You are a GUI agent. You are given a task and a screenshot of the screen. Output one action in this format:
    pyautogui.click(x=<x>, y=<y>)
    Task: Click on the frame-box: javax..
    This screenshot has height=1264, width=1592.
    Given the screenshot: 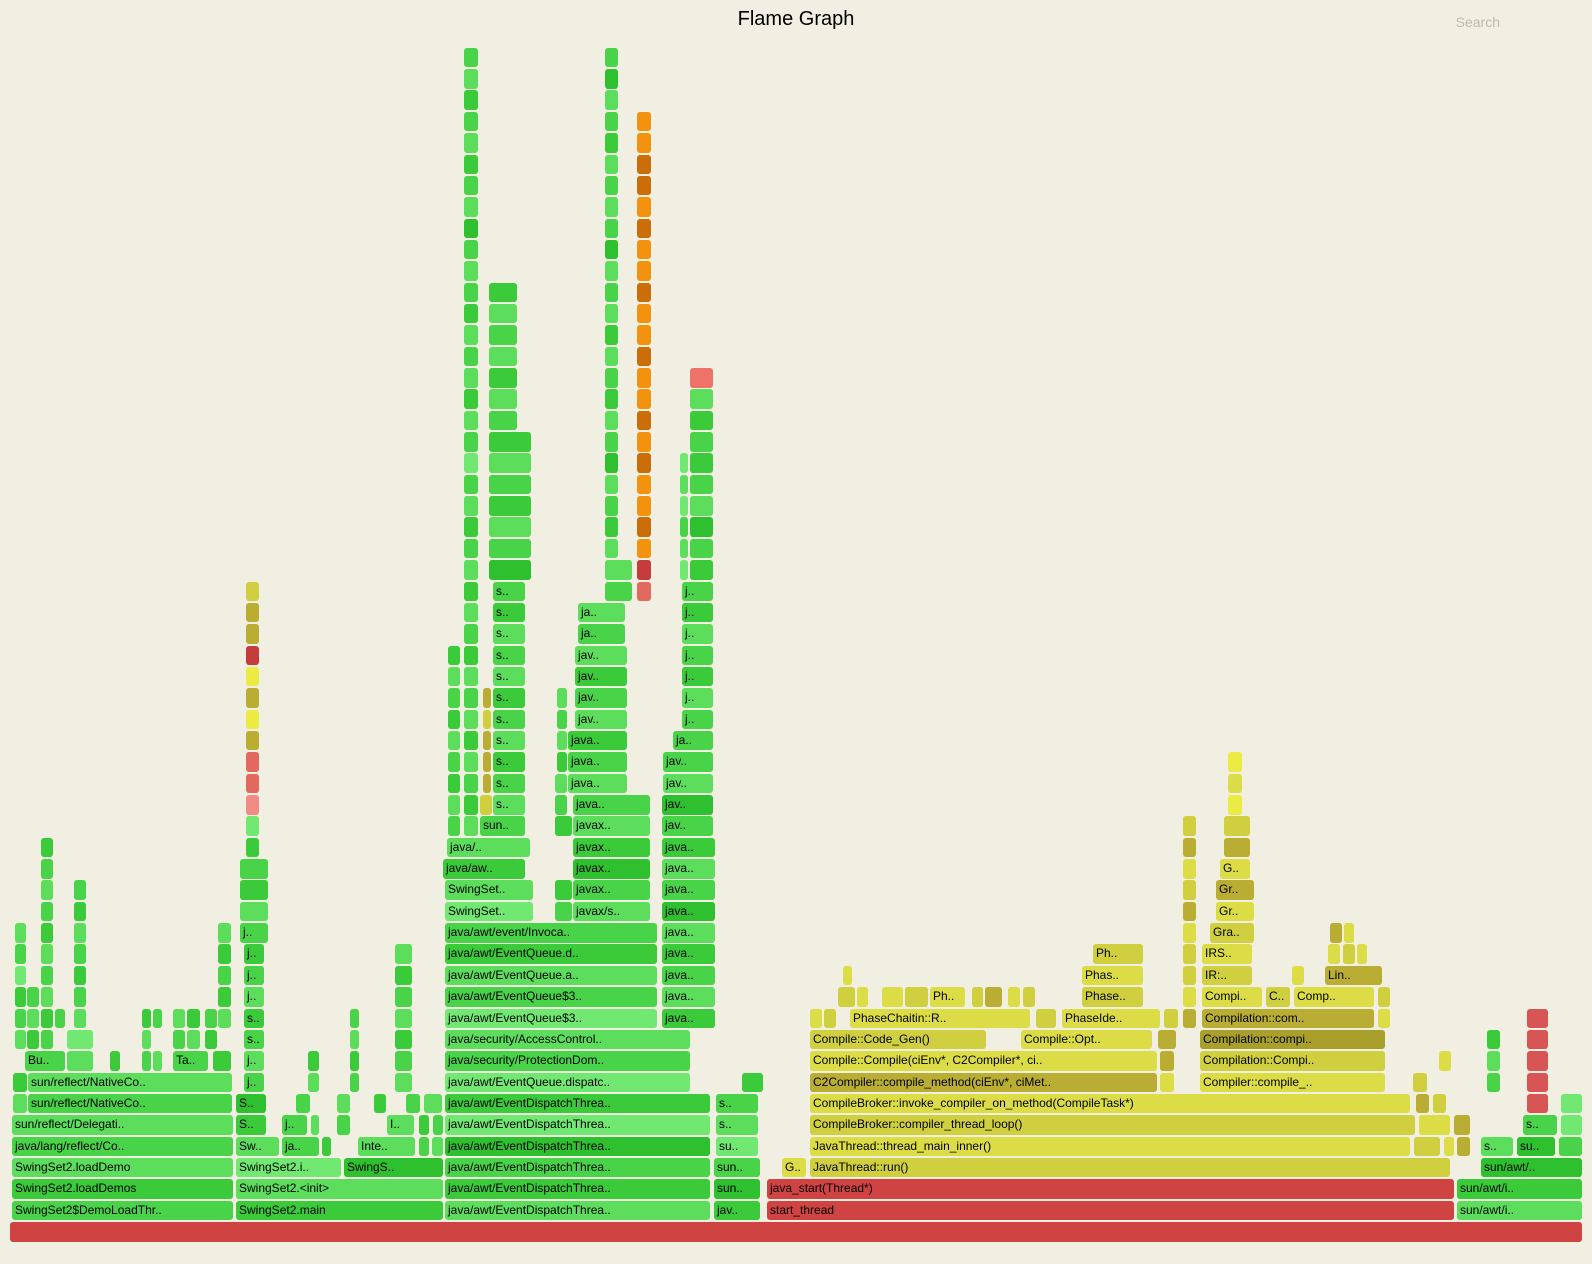 What is the action you would take?
    pyautogui.click(x=611, y=869)
    